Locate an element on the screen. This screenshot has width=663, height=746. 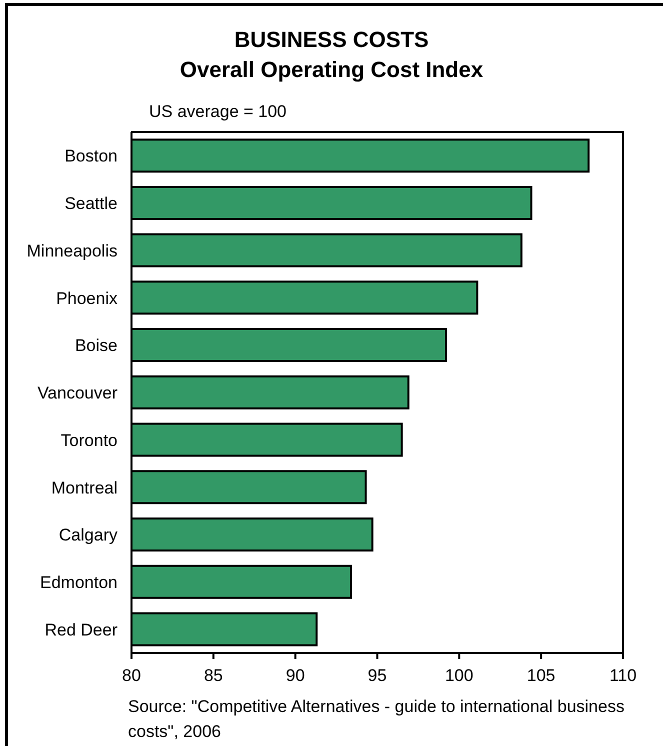
y-tick-label: Calgary is located at coordinates (88, 535).